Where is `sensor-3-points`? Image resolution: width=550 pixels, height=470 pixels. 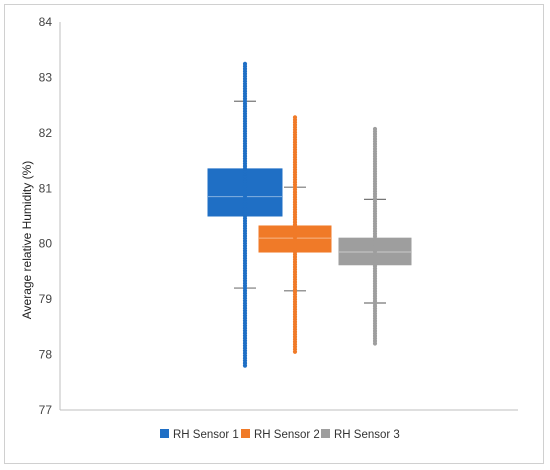 sensor-3-points is located at coordinates (375, 236).